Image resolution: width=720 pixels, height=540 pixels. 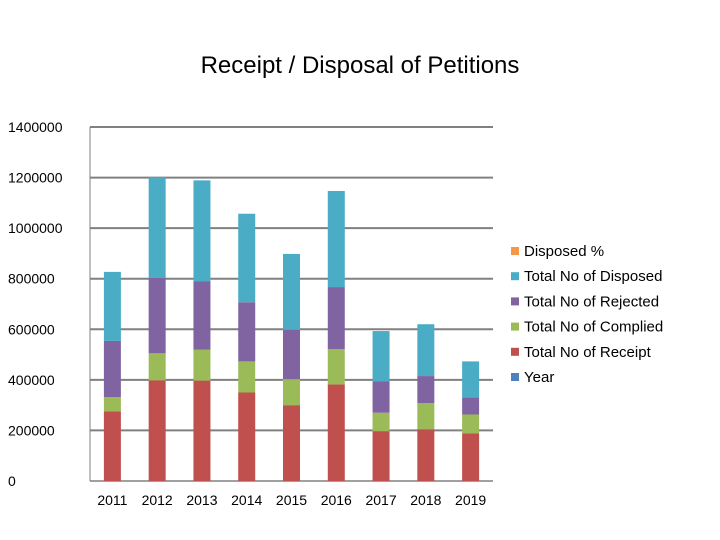 I want to click on bar-segment-total-no-of-disposed-2019, so click(x=471, y=379).